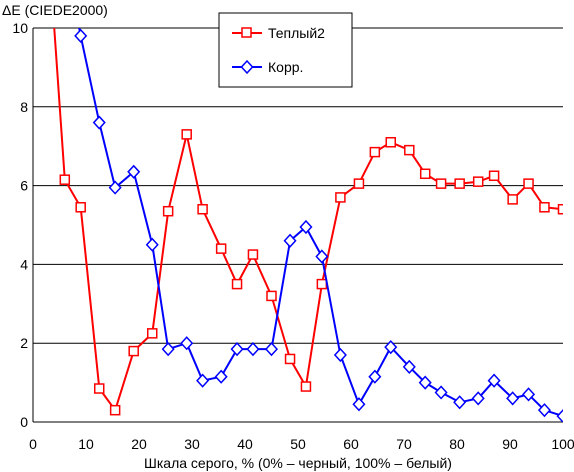 The width and height of the screenshot is (574, 472). I want to click on x-tick-label: 70, so click(404, 444).